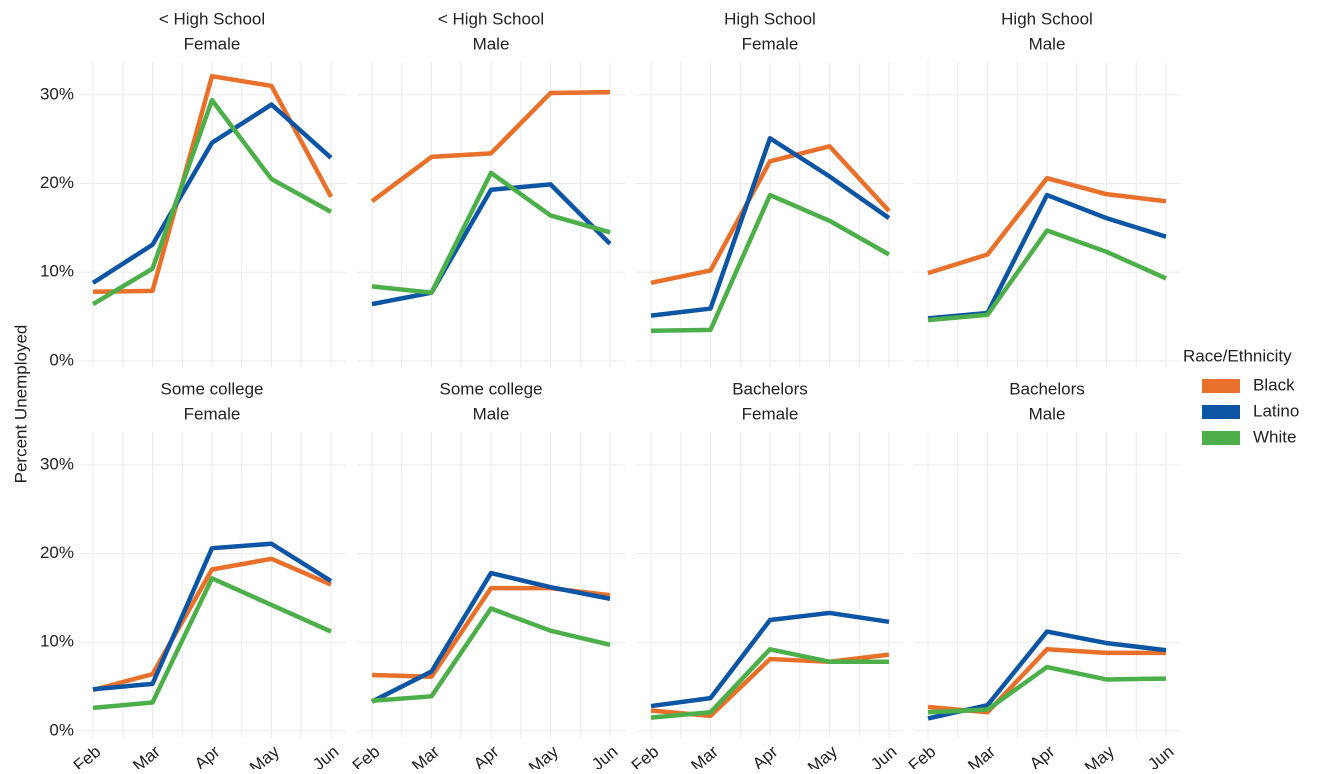 Image resolution: width=1336 pixels, height=774 pixels. Describe the element at coordinates (1274, 384) in the screenshot. I see `legend-label: Black` at that location.